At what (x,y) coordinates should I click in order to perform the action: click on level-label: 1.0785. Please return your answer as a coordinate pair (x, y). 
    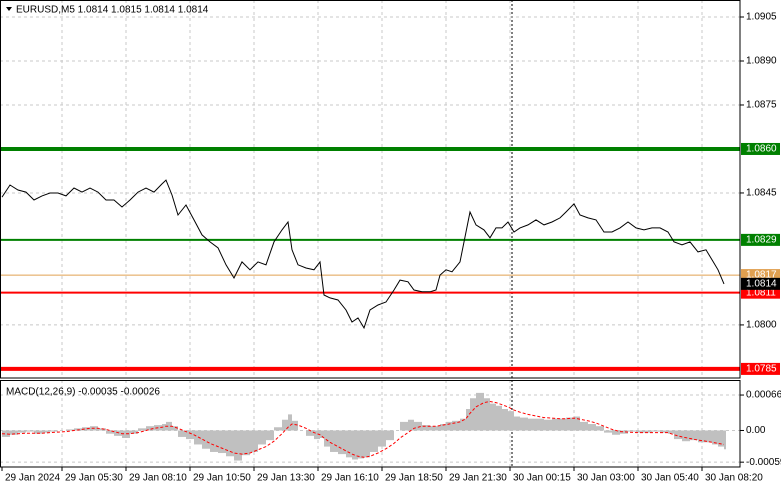
    Looking at the image, I should click on (761, 369).